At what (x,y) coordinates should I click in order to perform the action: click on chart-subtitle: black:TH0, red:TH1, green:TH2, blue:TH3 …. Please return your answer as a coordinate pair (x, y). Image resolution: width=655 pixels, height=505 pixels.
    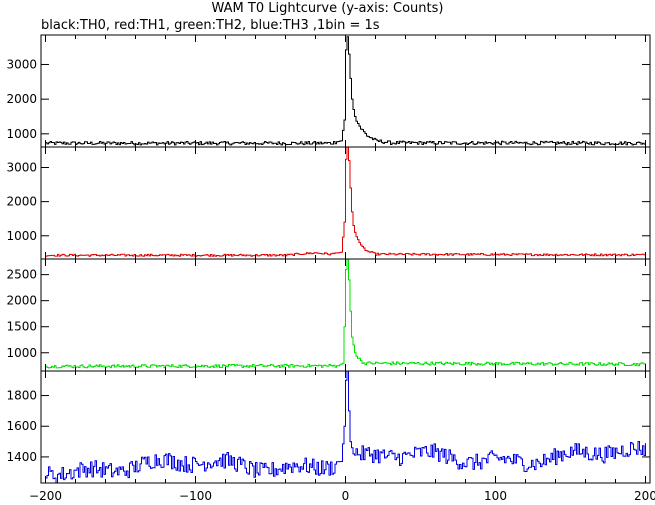
    Looking at the image, I should click on (210, 25).